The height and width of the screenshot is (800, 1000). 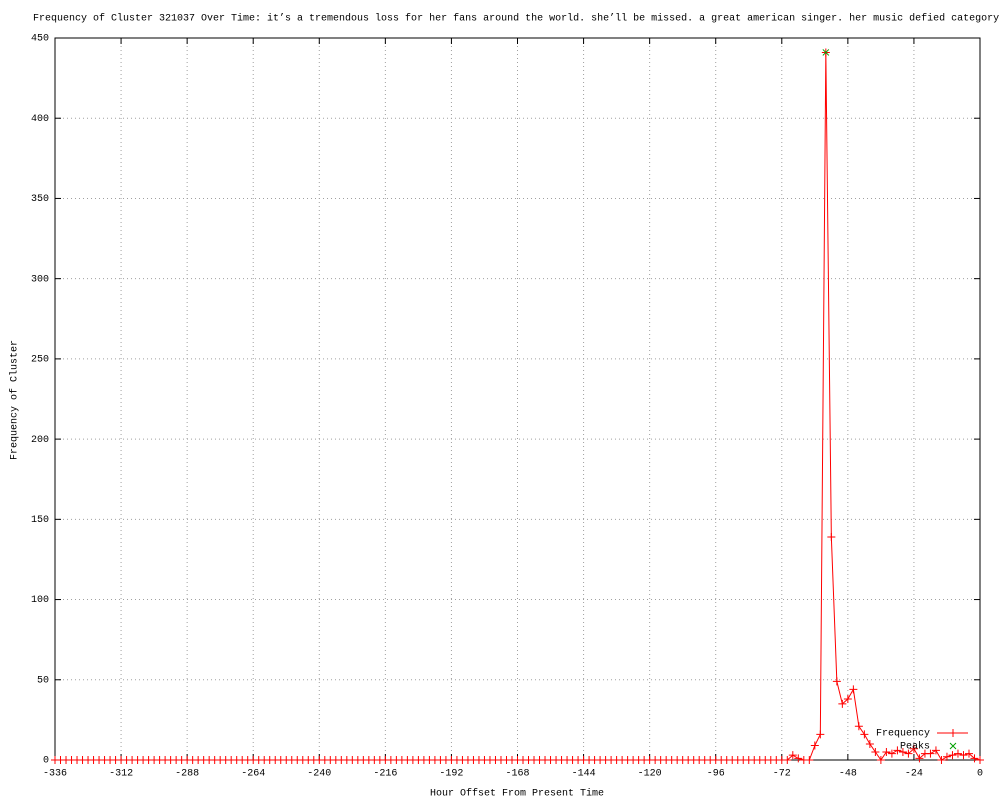 What do you see at coordinates (40, 199) in the screenshot?
I see `y-tick-label: 350` at bounding box center [40, 199].